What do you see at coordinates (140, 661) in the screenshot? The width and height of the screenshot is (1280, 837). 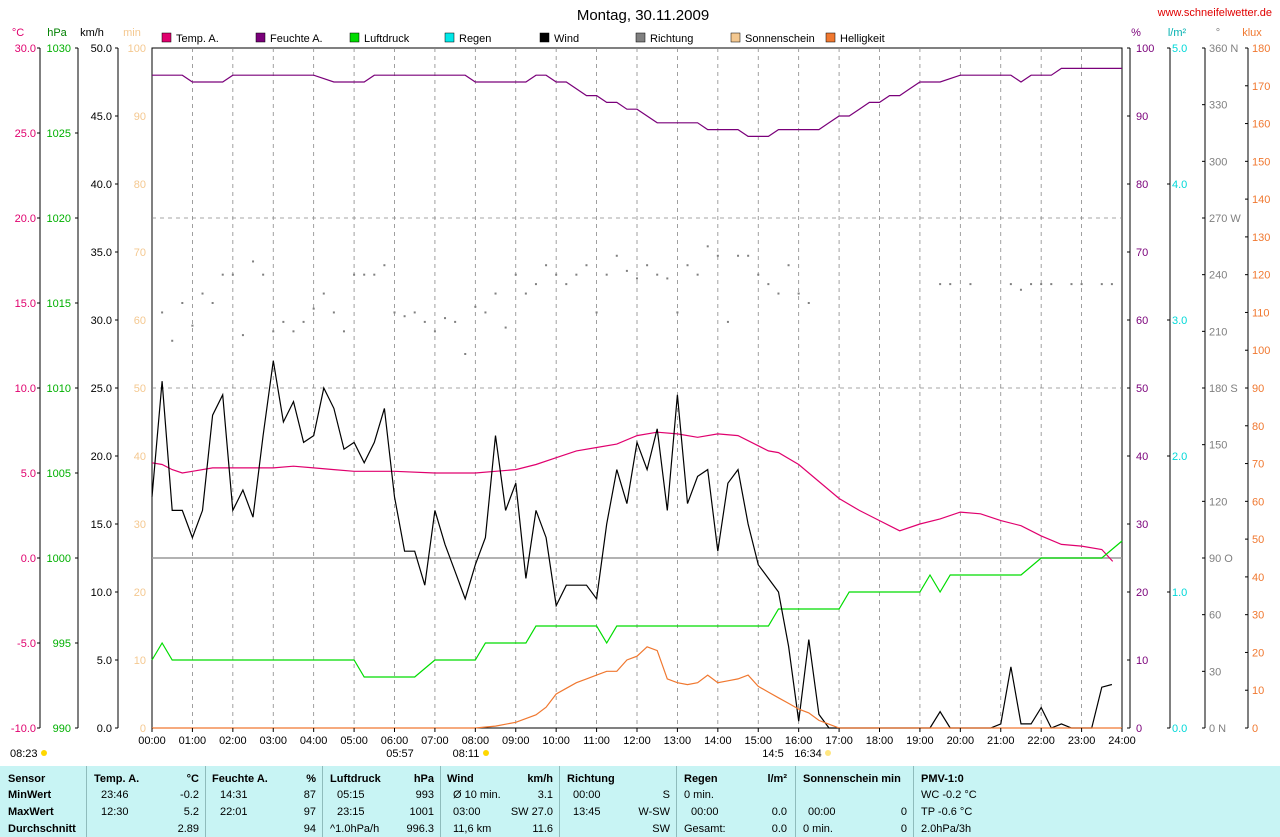 I see `sun-tick-label: 10` at bounding box center [140, 661].